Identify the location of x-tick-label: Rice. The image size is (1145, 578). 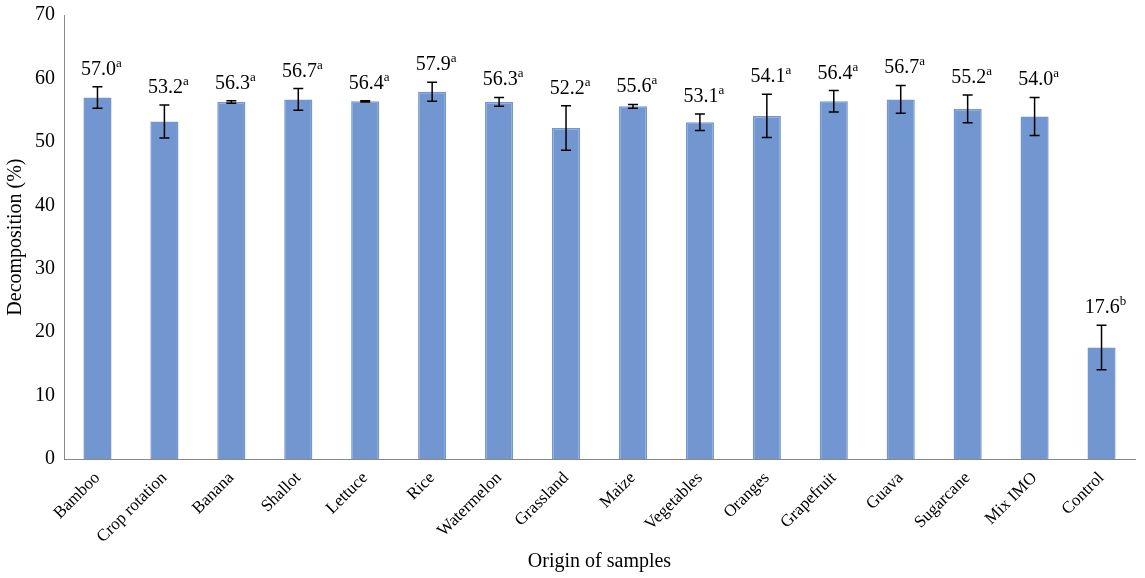
(420, 485).